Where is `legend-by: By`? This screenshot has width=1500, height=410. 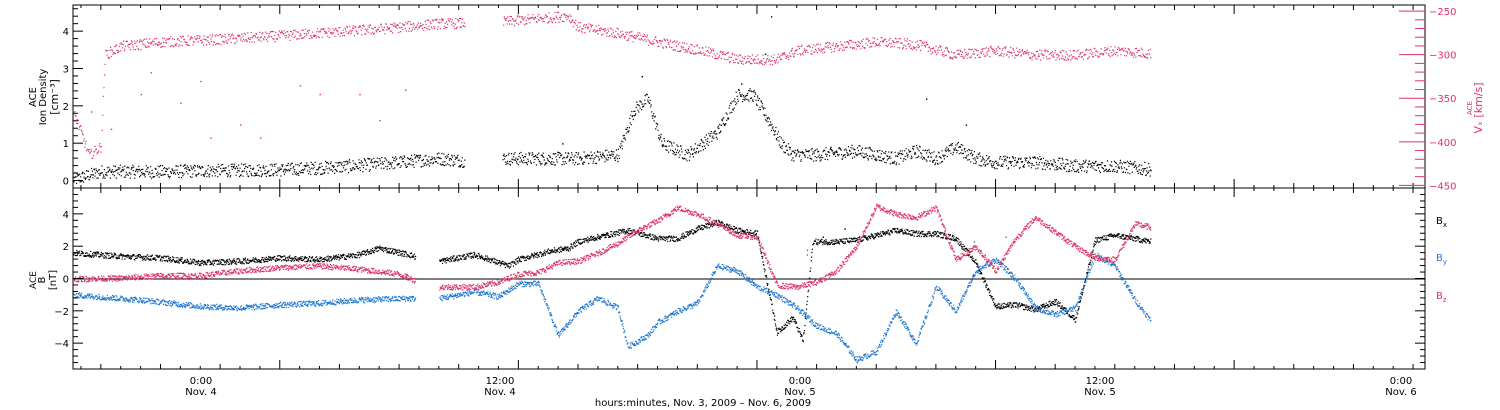
legend-by: By is located at coordinates (1441, 259).